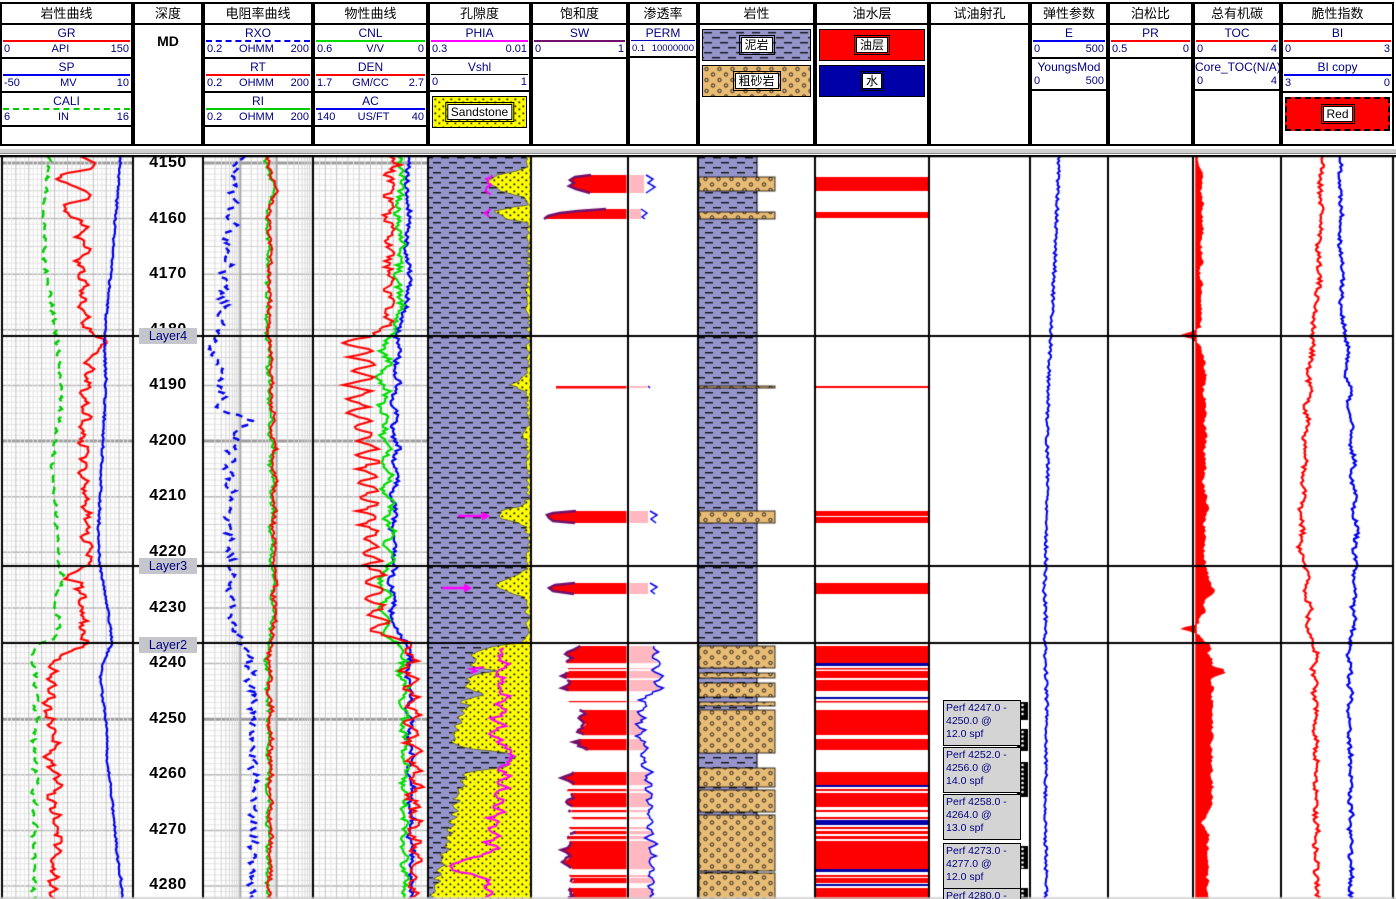 Image resolution: width=1396 pixels, height=899 pixels. What do you see at coordinates (1337, 76) in the screenshot?
I see `curve-box-bi-copy: BI copy 3 0` at bounding box center [1337, 76].